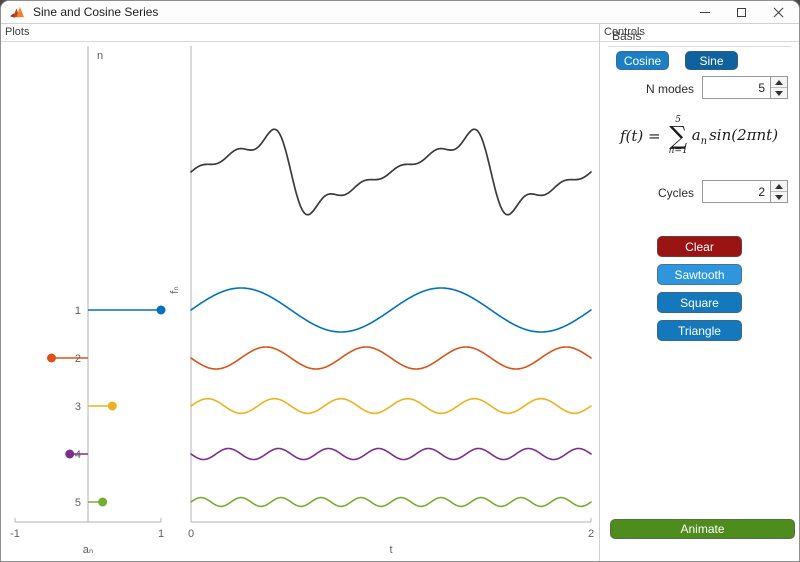 Image resolution: width=800 pixels, height=562 pixels. What do you see at coordinates (678, 151) in the screenshot?
I see `formula-sum-lower: n=1` at bounding box center [678, 151].